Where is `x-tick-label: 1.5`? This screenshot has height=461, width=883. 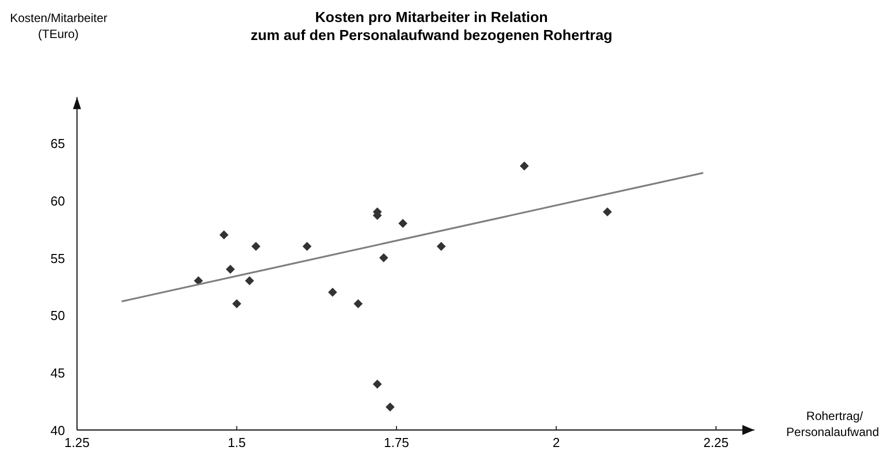 x-tick-label: 1.5 is located at coordinates (237, 442).